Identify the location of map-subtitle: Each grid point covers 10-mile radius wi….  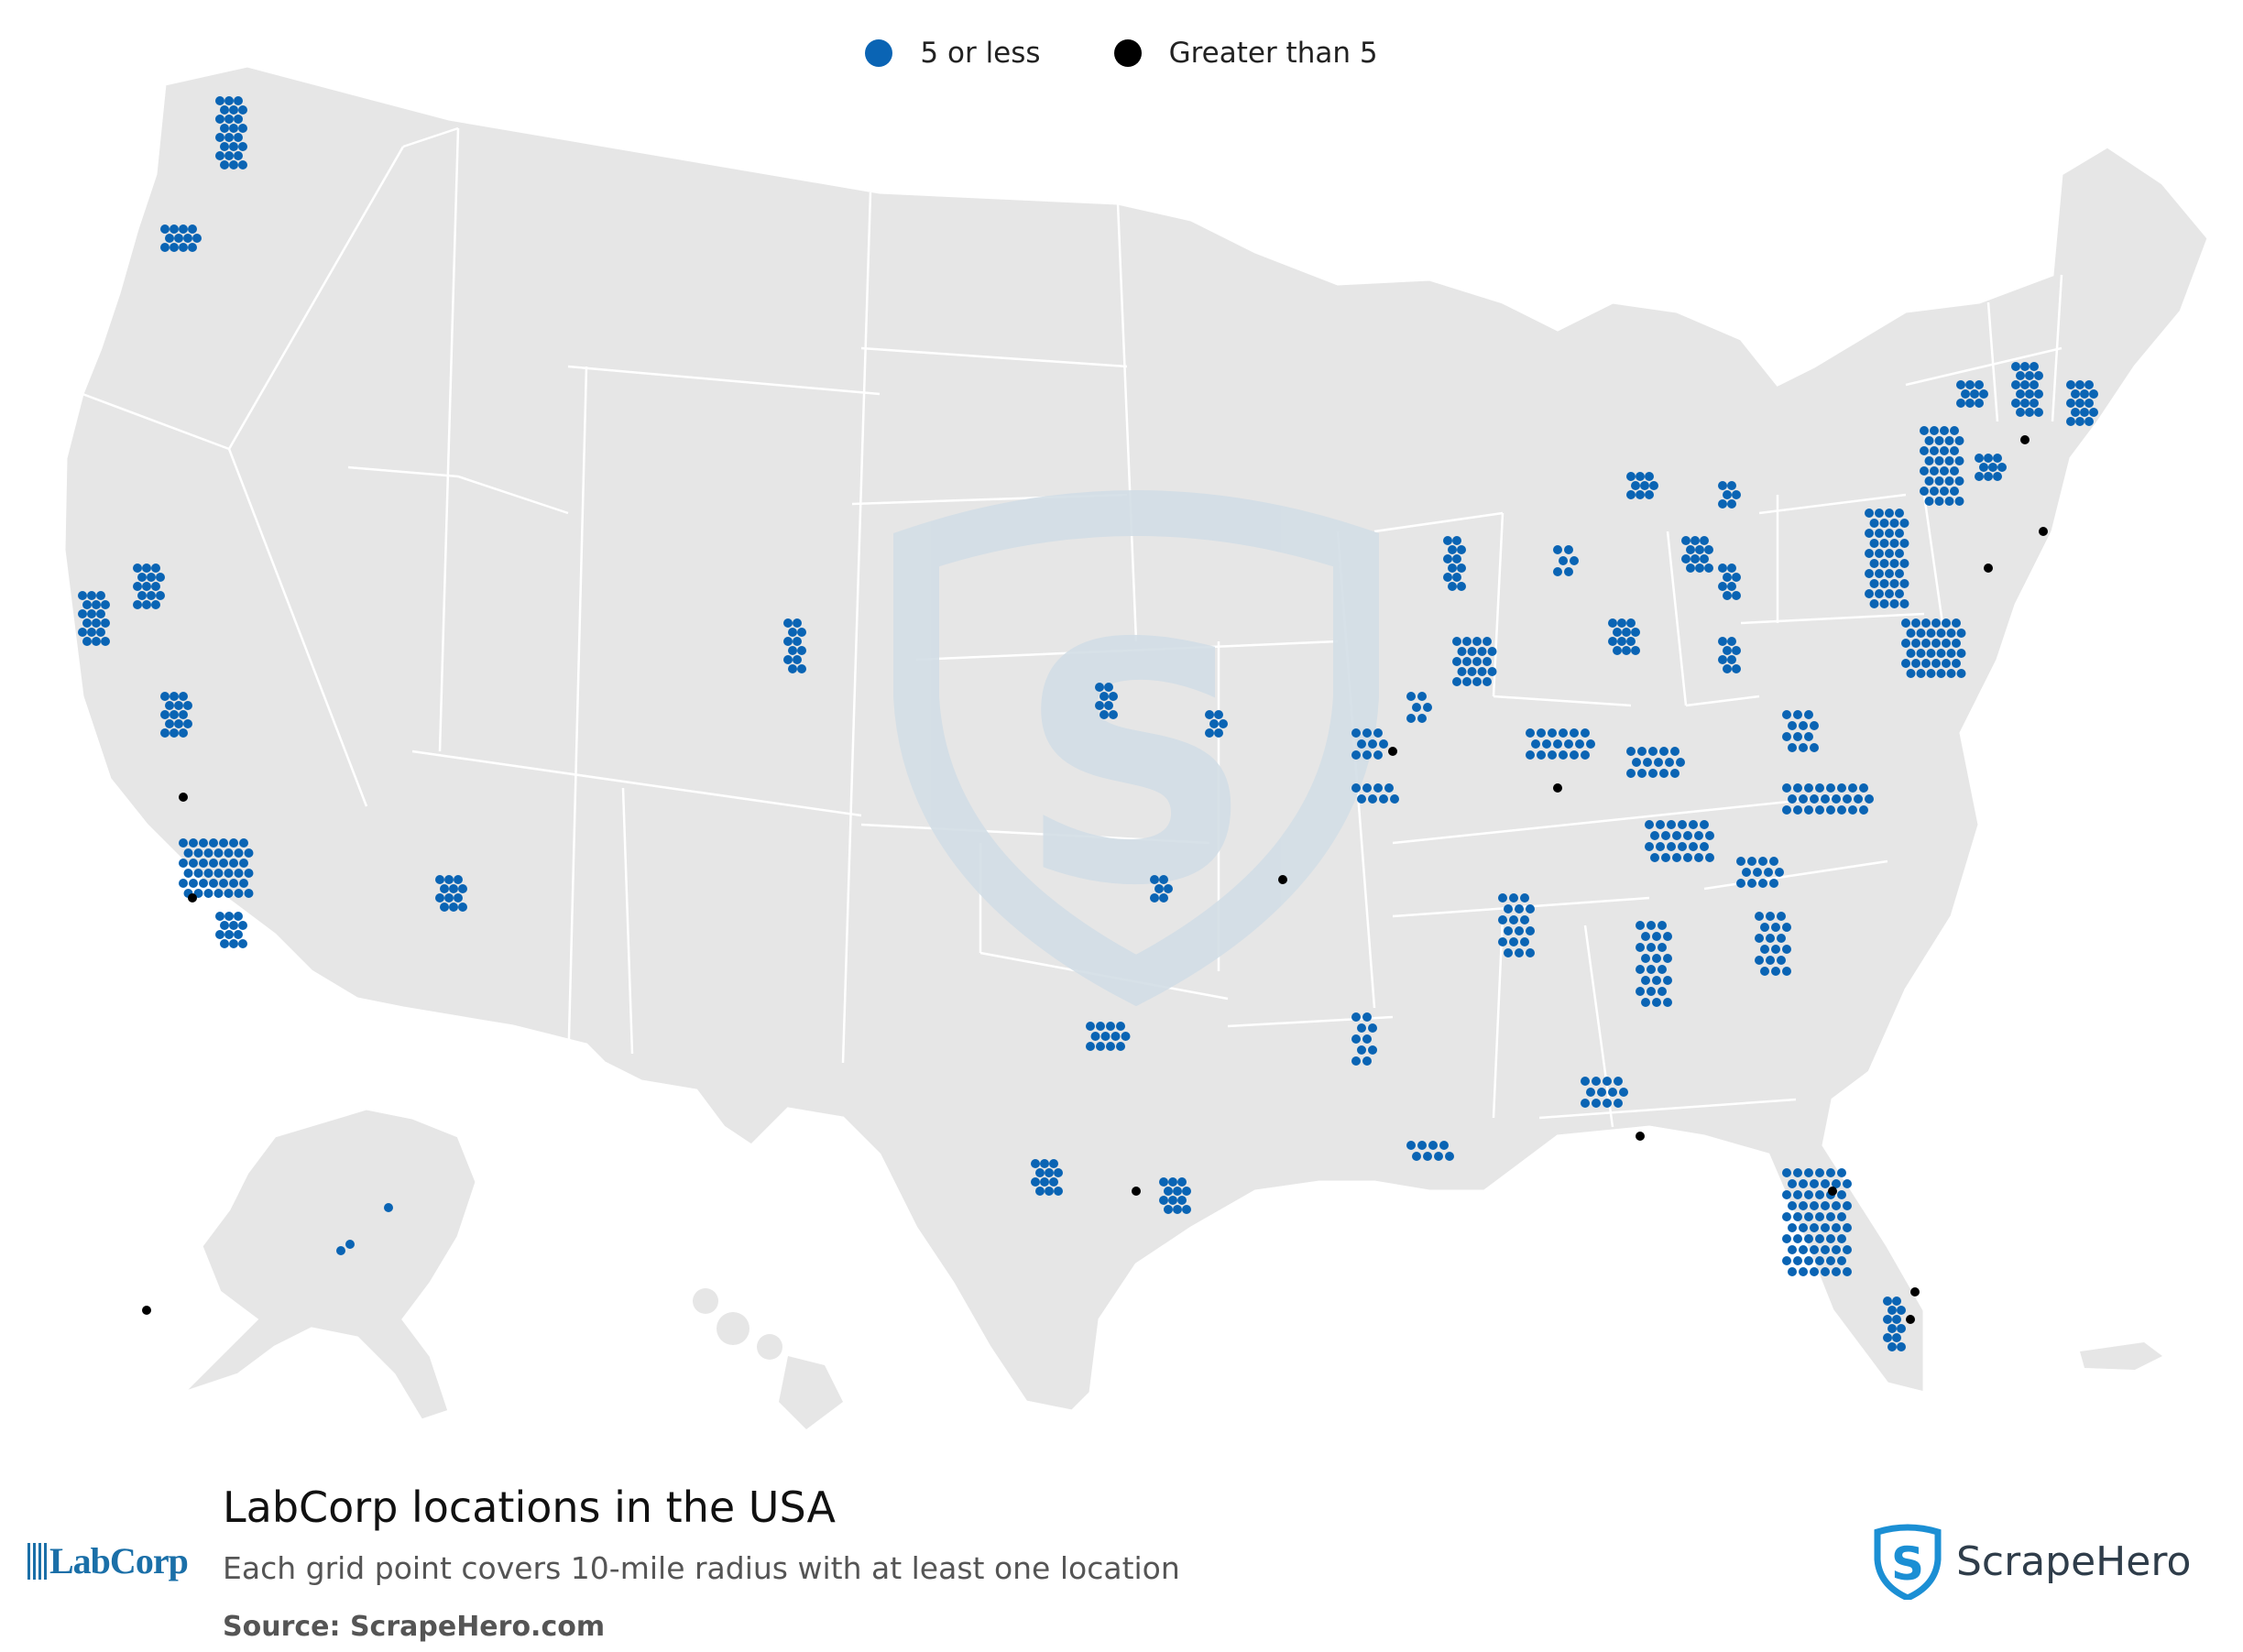
(701, 1568).